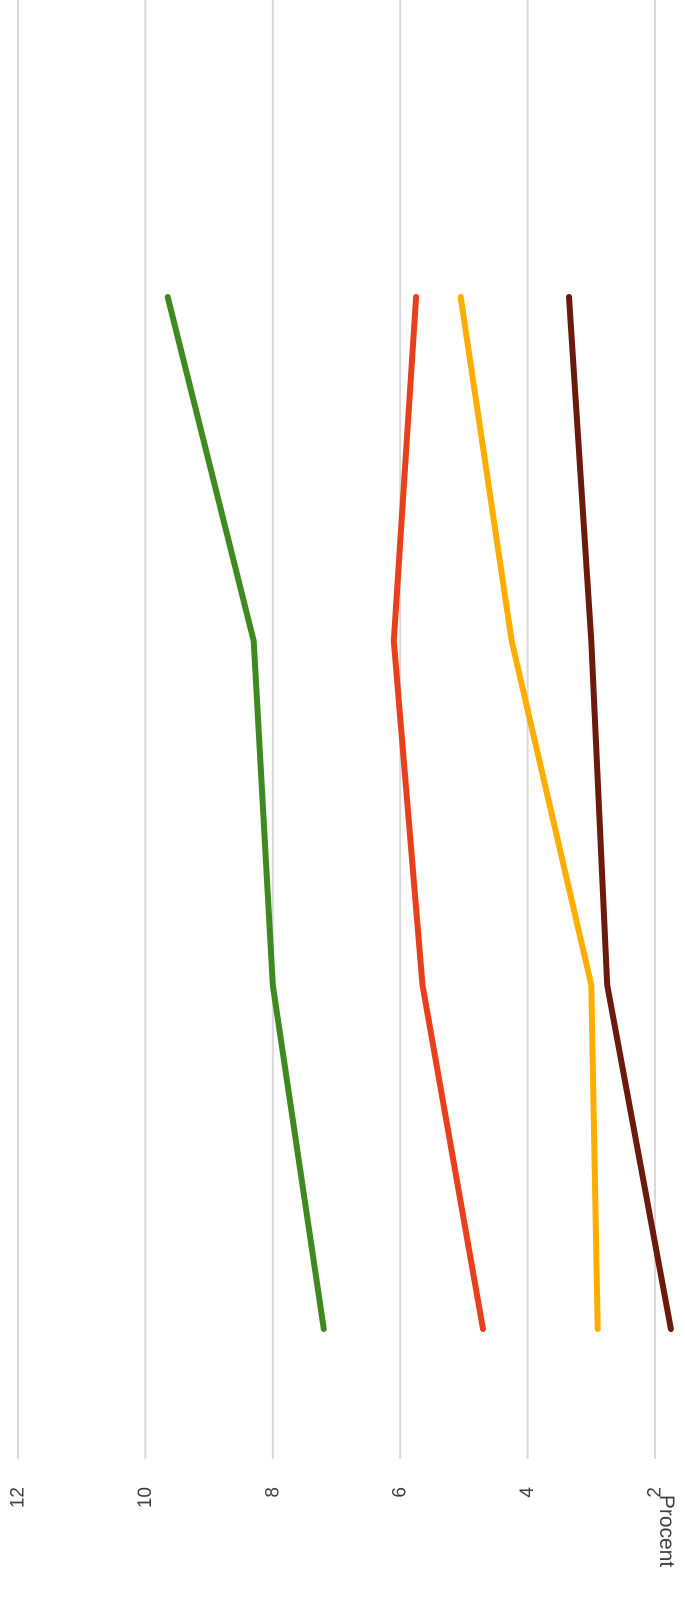  What do you see at coordinates (400, 1492) in the screenshot?
I see `y-tick-label: 6` at bounding box center [400, 1492].